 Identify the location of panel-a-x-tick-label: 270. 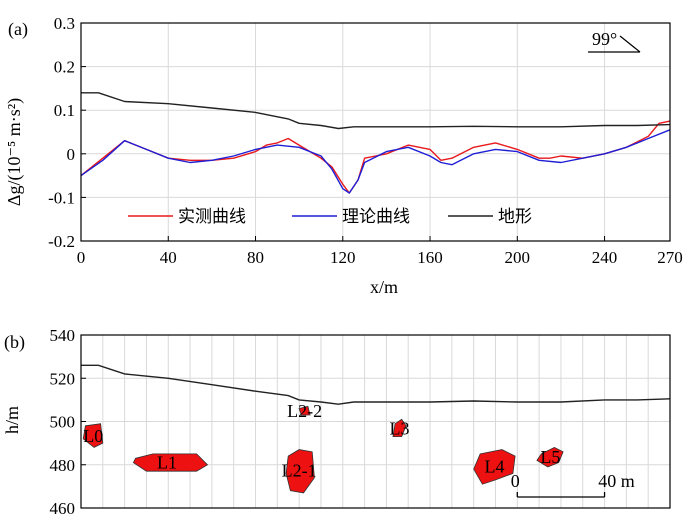
(670, 257).